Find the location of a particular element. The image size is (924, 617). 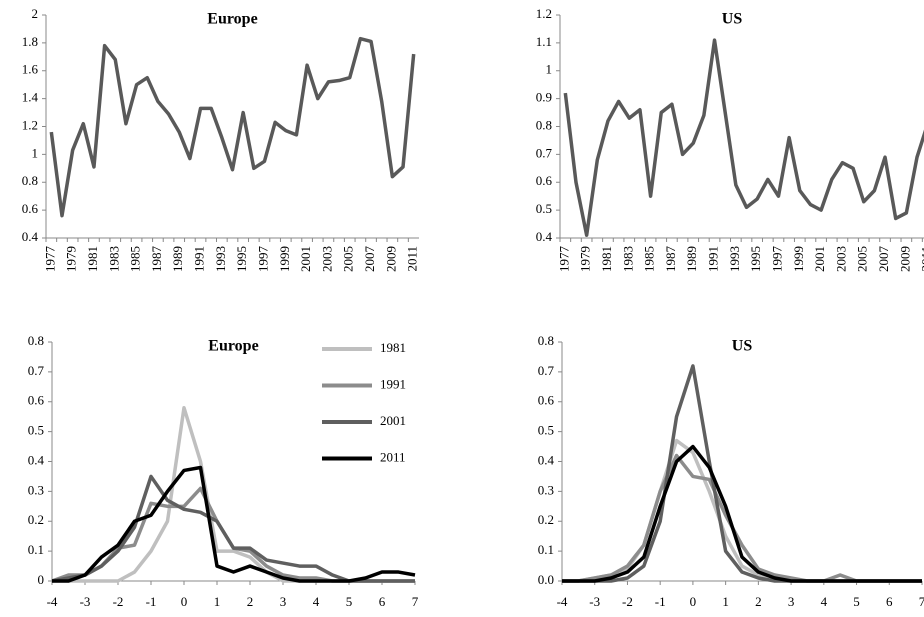

y-tick-label: 1.4 is located at coordinates (30, 97).